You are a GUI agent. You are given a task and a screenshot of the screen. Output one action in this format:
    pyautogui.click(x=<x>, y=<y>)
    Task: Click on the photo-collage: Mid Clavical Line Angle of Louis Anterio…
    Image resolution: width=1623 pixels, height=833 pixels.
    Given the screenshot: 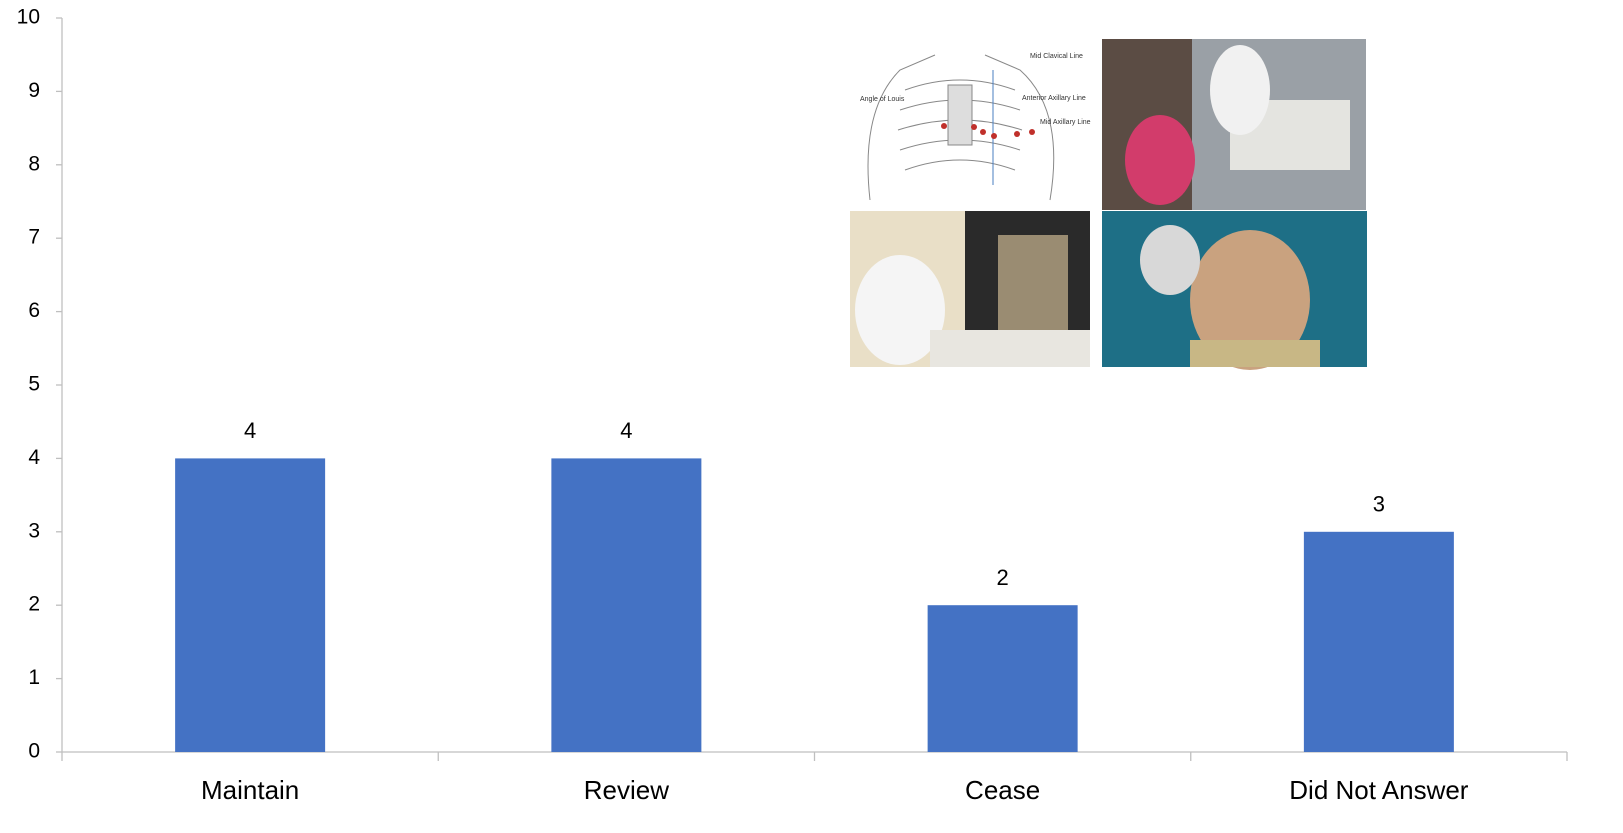 What is the action you would take?
    pyautogui.click(x=1106, y=204)
    